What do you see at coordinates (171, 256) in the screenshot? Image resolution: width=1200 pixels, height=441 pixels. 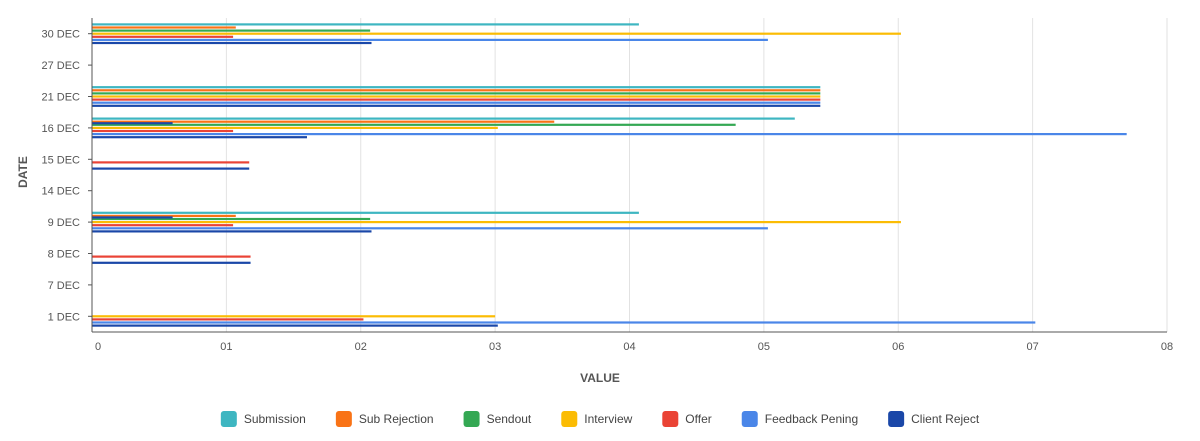 I see `bar-offer-8-dec` at bounding box center [171, 256].